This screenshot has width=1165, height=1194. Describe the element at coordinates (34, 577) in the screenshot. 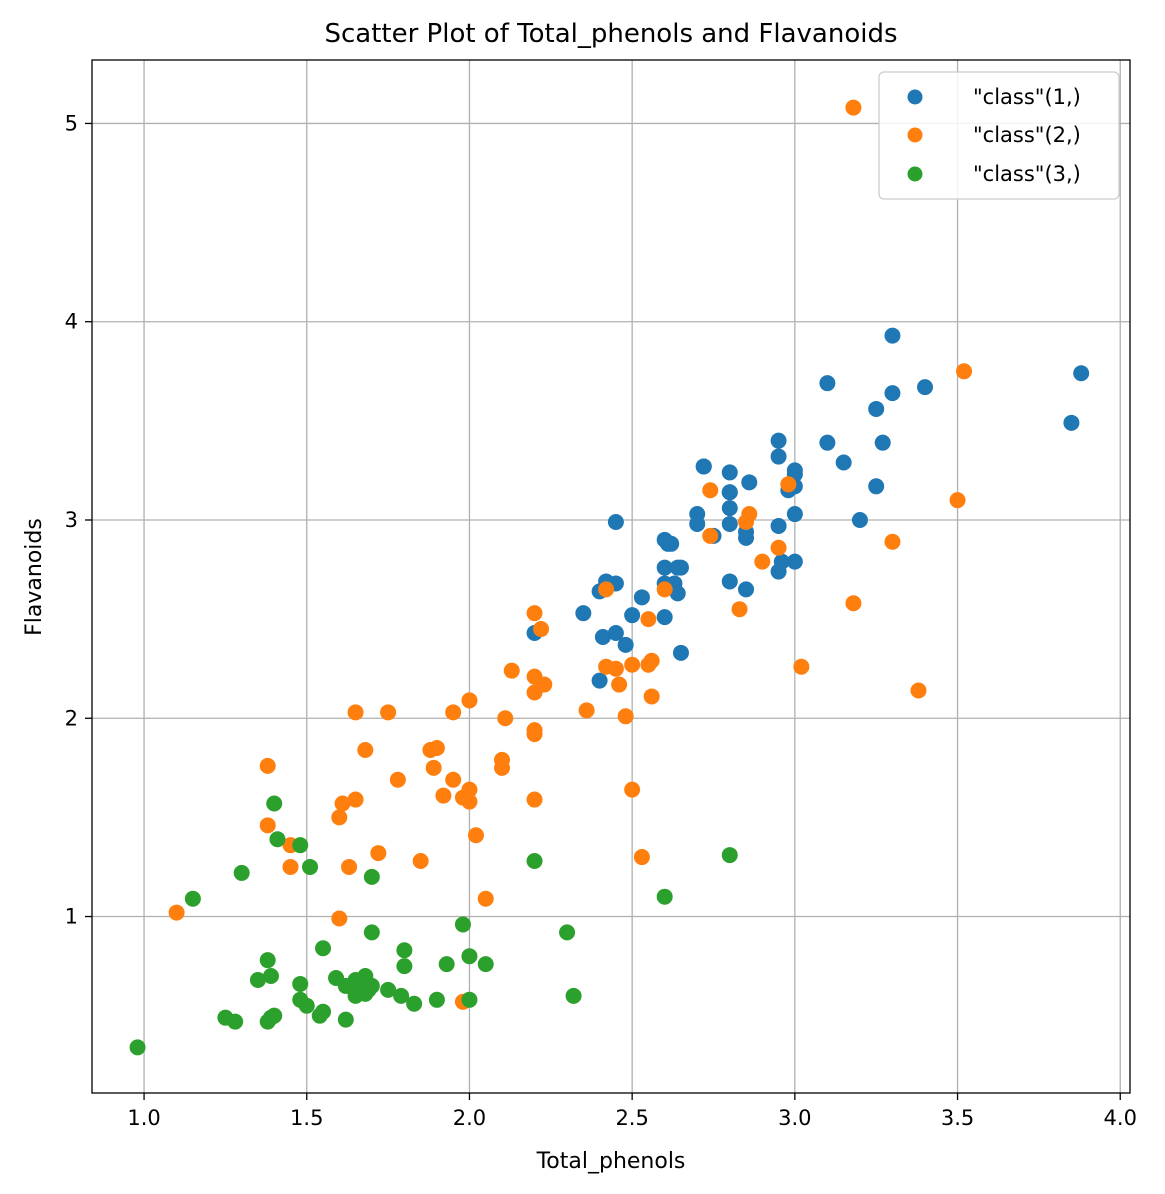

I see `y-axis-label: Flavanoids` at that location.